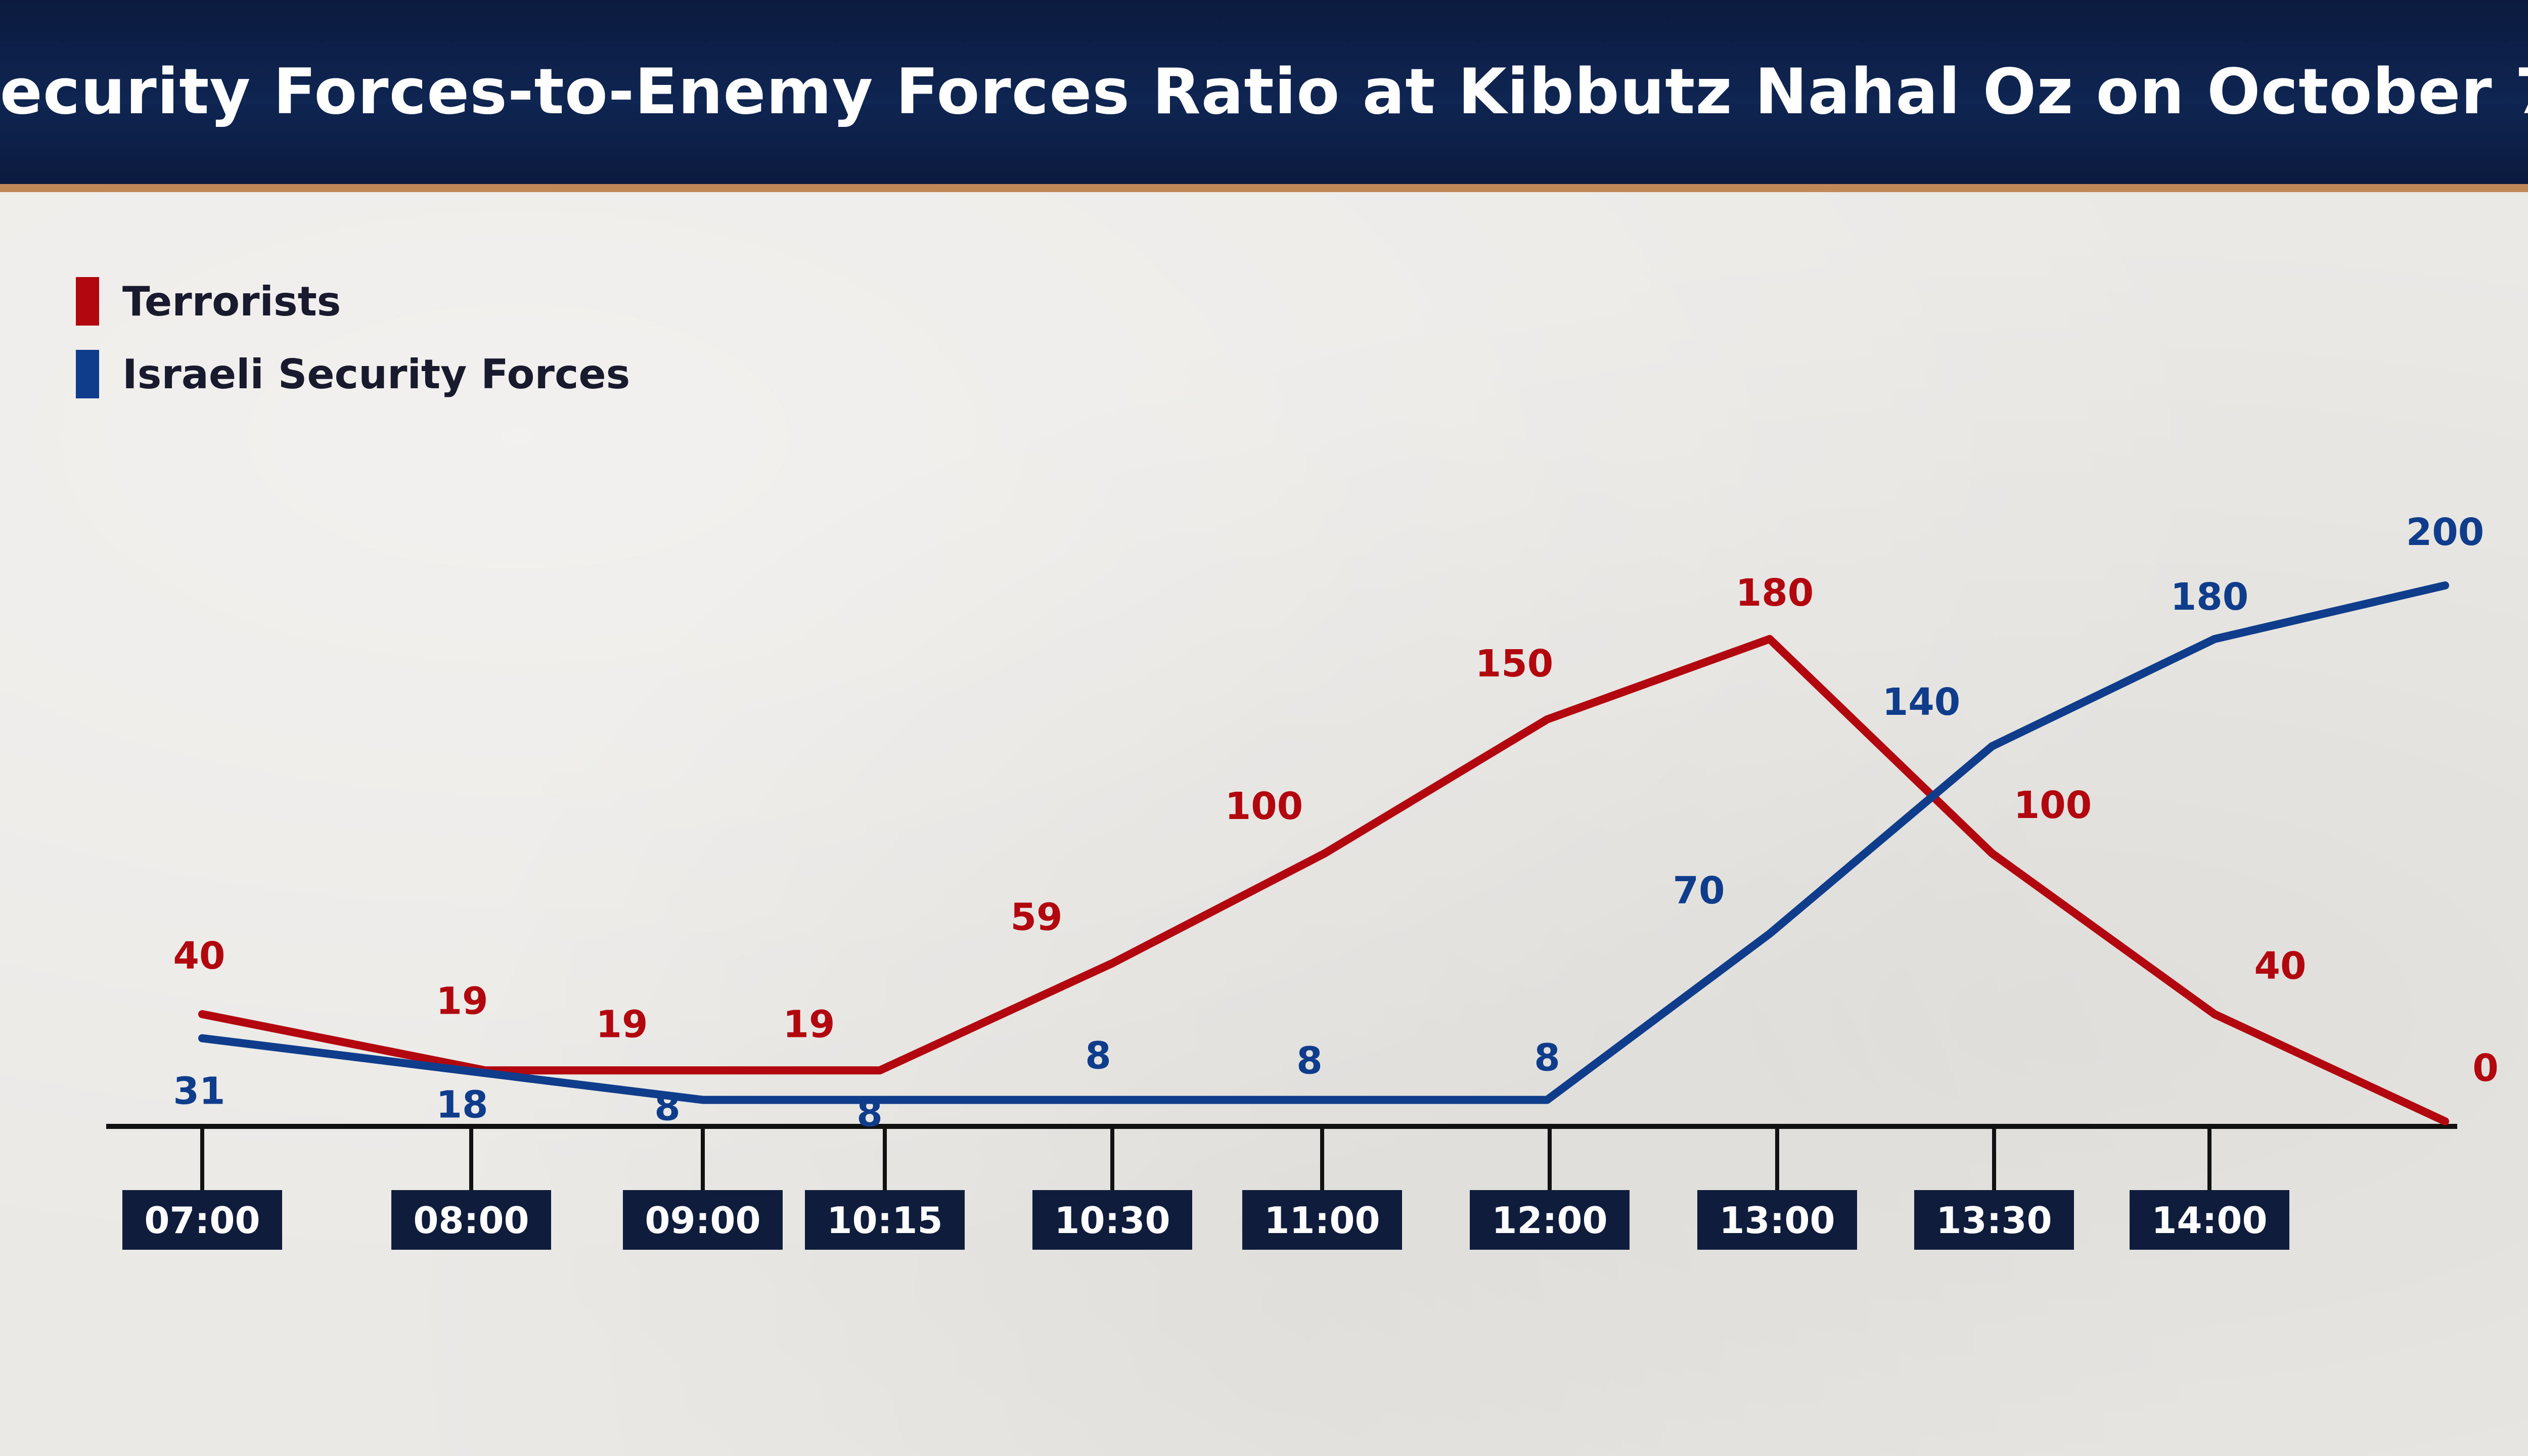 Image resolution: width=2528 pixels, height=1456 pixels. What do you see at coordinates (1775, 593) in the screenshot?
I see `data-label-terrorists: 180` at bounding box center [1775, 593].